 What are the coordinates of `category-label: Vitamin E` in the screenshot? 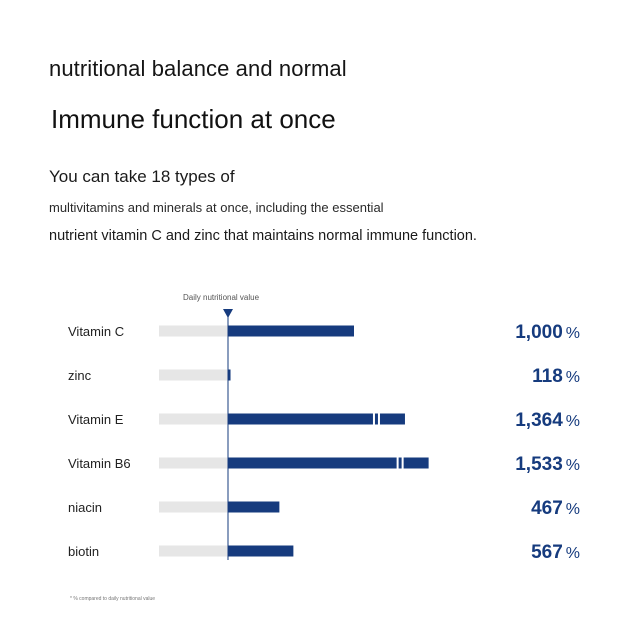 It's located at (96, 419).